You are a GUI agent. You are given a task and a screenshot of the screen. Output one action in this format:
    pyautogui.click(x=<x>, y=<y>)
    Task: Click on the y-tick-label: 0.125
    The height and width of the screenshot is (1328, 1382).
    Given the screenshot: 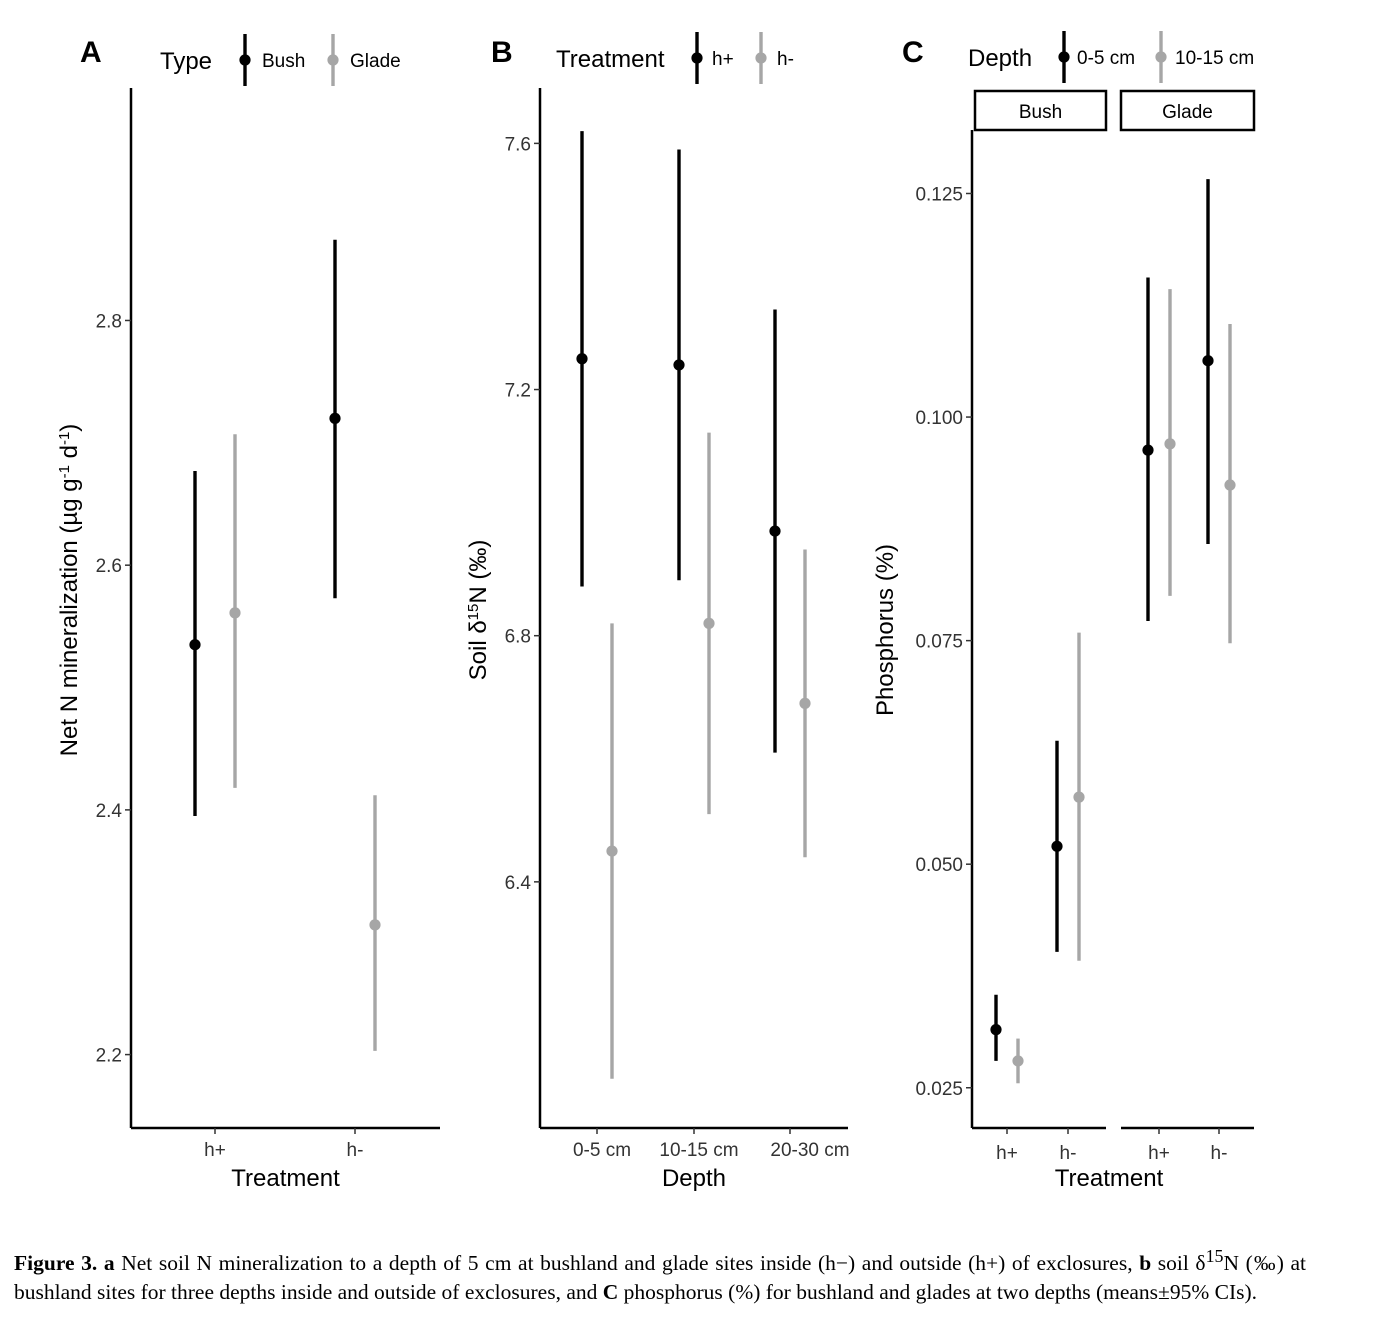 What is the action you would take?
    pyautogui.click(x=939, y=194)
    